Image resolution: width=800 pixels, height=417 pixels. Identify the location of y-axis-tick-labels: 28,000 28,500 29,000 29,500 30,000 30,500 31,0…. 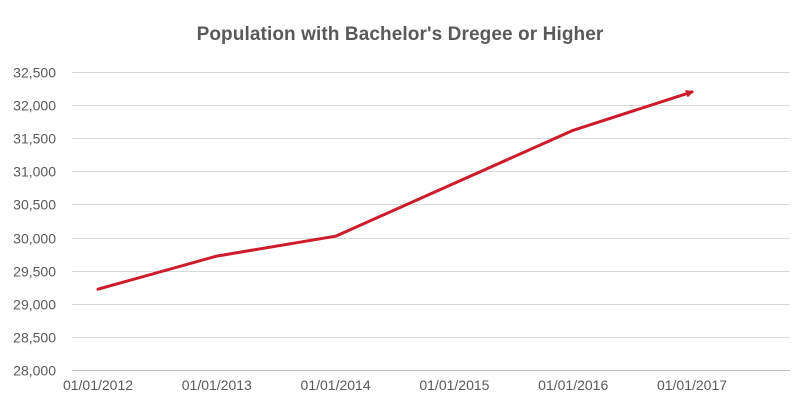
(34, 222).